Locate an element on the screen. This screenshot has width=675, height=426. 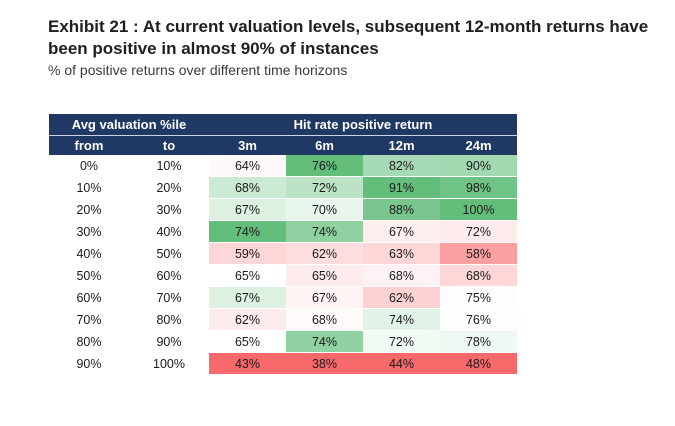
table-row: 0% 10% 64% 76% 82% 90% is located at coordinates (283, 166).